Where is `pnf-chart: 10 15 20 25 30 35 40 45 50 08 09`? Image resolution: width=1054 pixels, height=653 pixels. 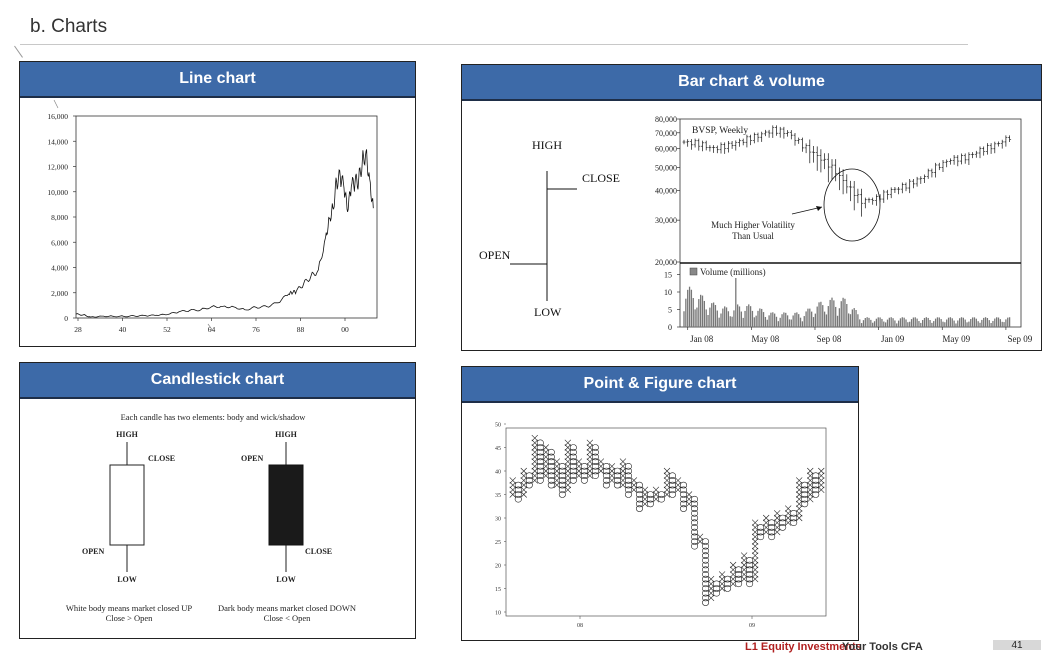
pnf-chart: 10 15 20 25 30 35 40 45 50 08 09 is located at coordinates (661, 526).